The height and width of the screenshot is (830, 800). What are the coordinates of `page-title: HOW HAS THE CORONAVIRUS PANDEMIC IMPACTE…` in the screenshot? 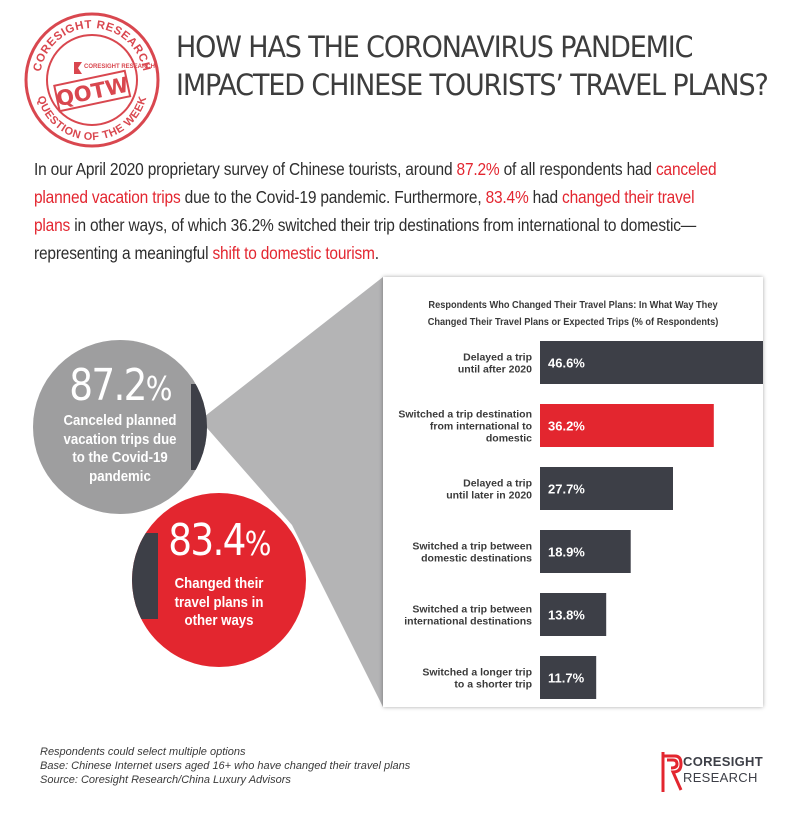 It's located at (472, 66).